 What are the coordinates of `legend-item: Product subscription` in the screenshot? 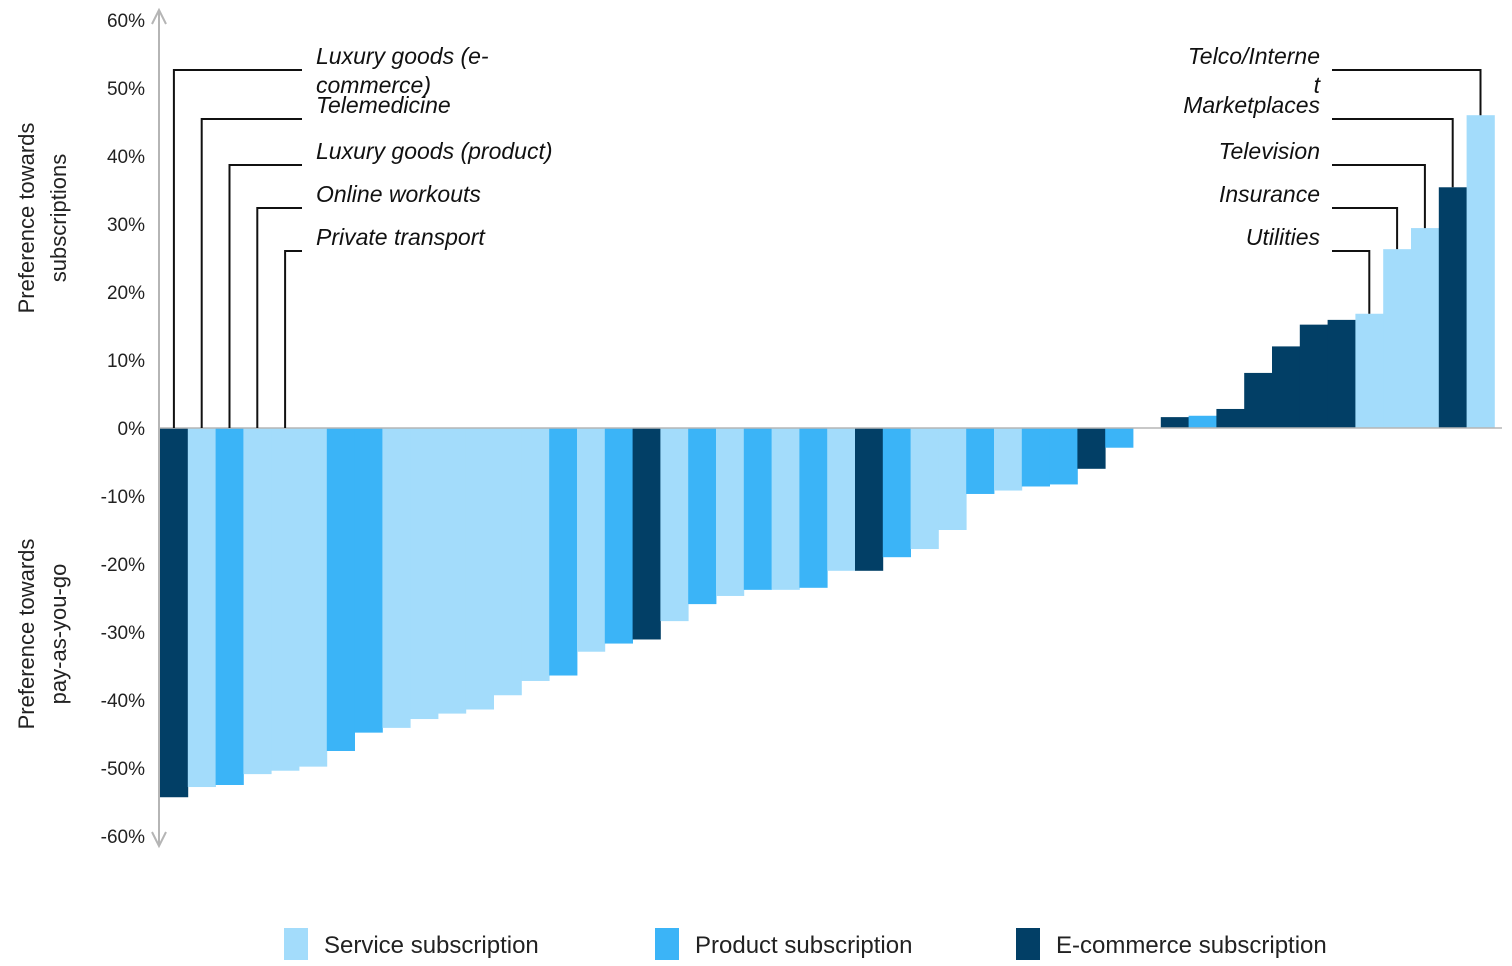 It's located at (783, 944).